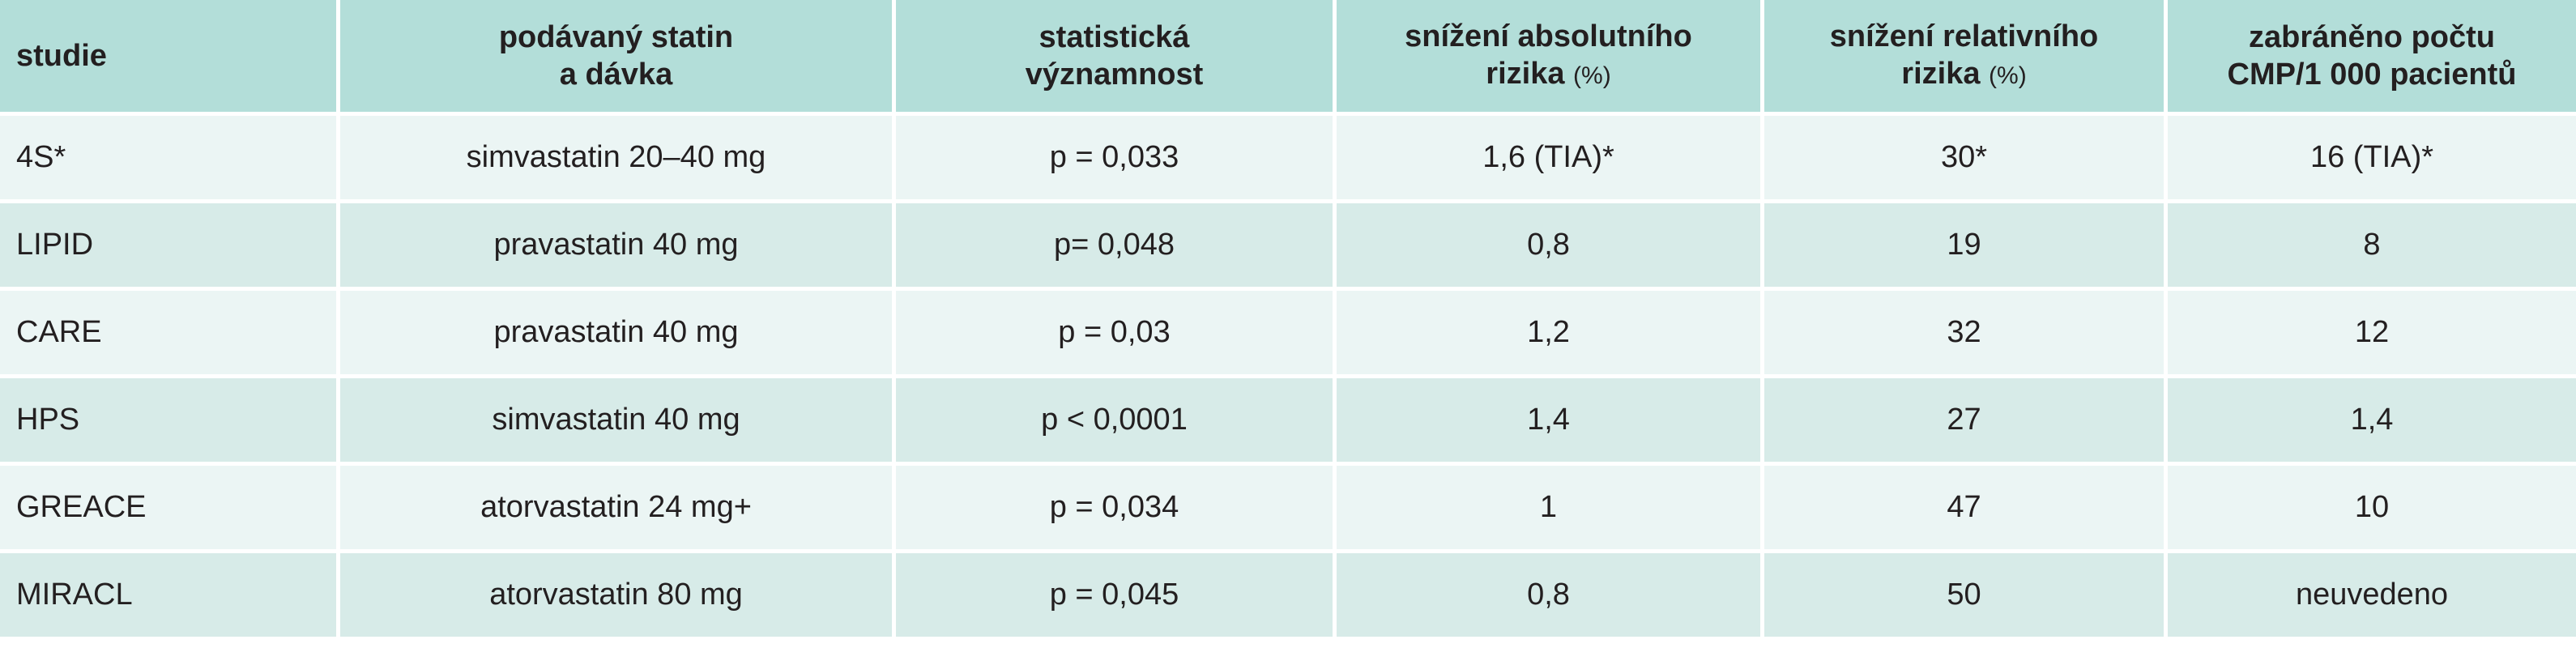  Describe the element at coordinates (1550, 159) in the screenshot. I see `cell-absolute-risk: 1,6 (TIA)*` at that location.